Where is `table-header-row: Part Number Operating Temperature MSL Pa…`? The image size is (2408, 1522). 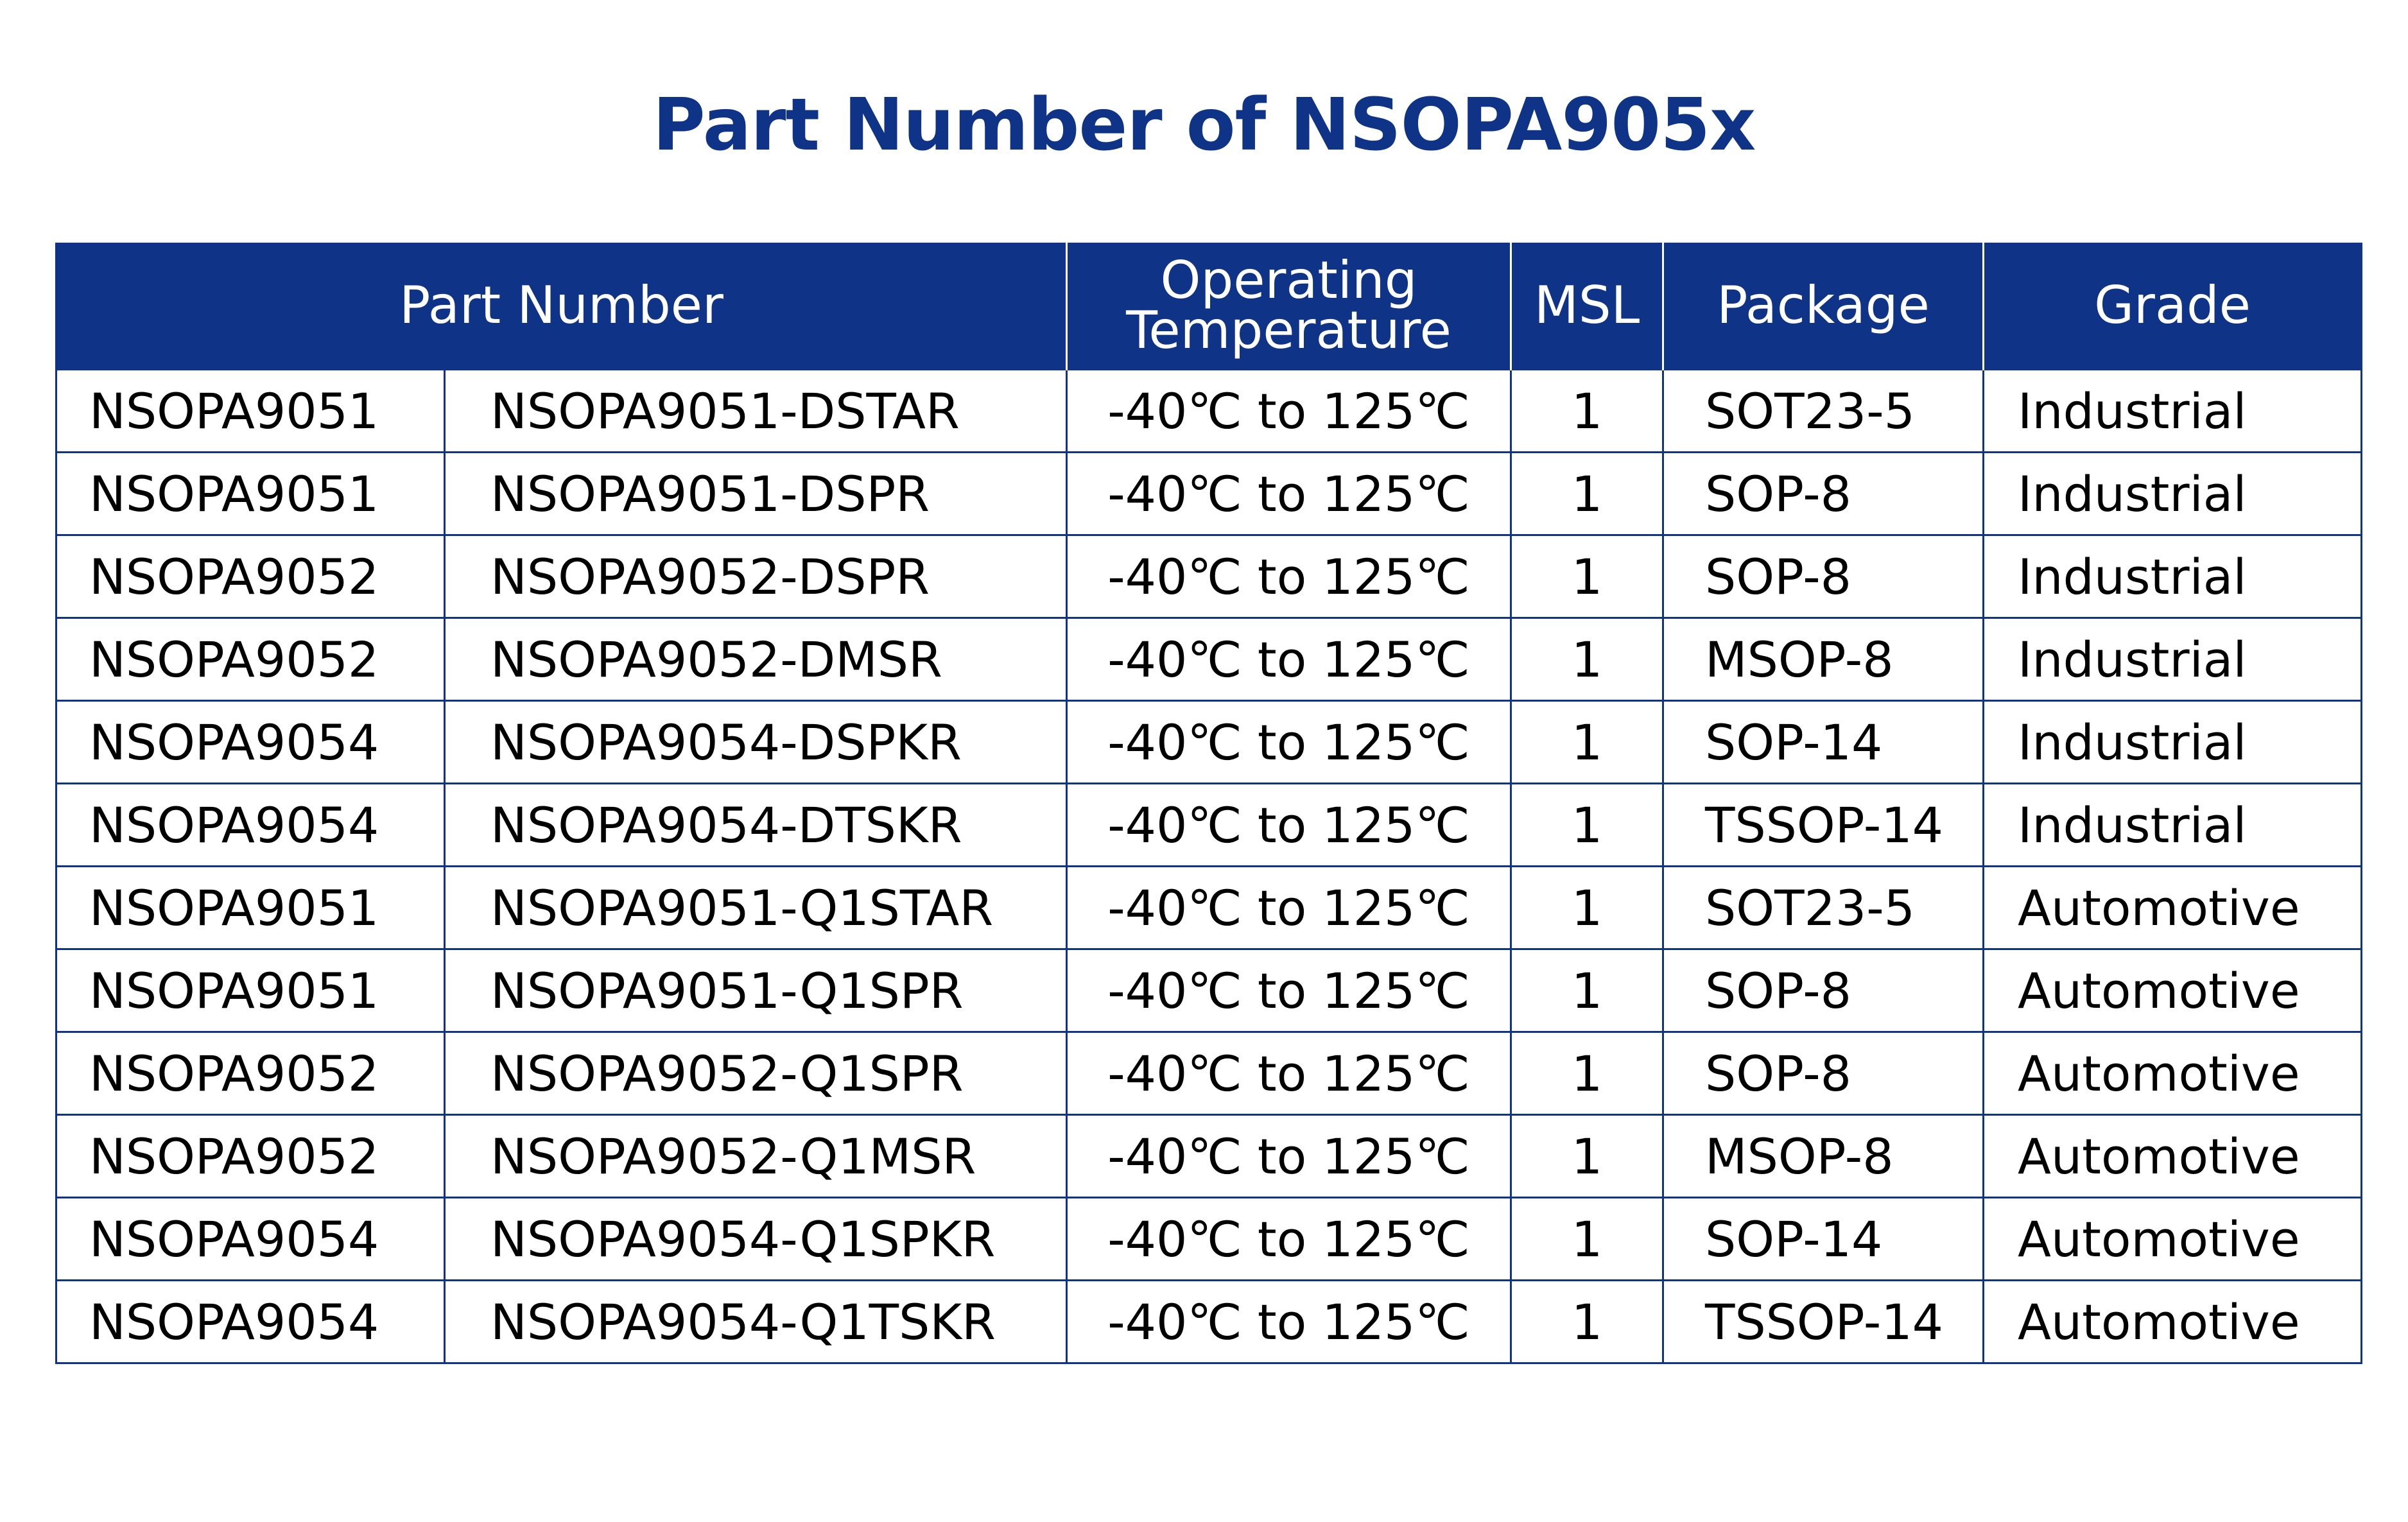 table-header-row: Part Number Operating Temperature MSL Pa… is located at coordinates (1209, 306).